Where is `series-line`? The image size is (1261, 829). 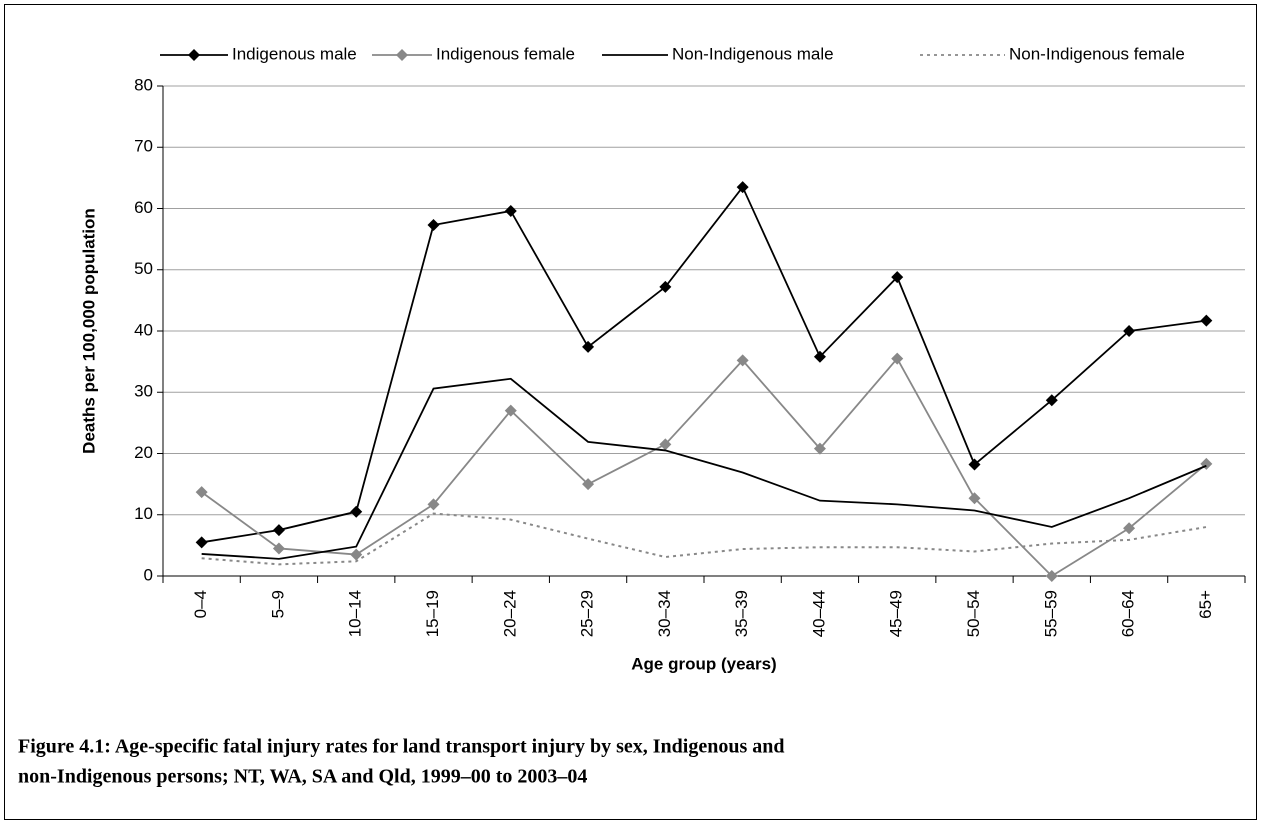 series-line is located at coordinates (704, 539).